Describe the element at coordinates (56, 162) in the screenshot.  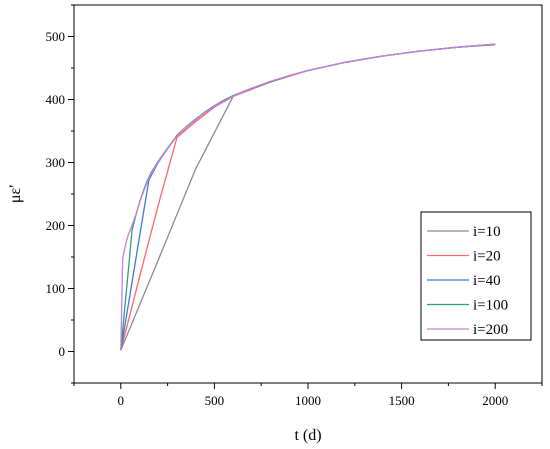
I see `y-tick-label: 300` at that location.